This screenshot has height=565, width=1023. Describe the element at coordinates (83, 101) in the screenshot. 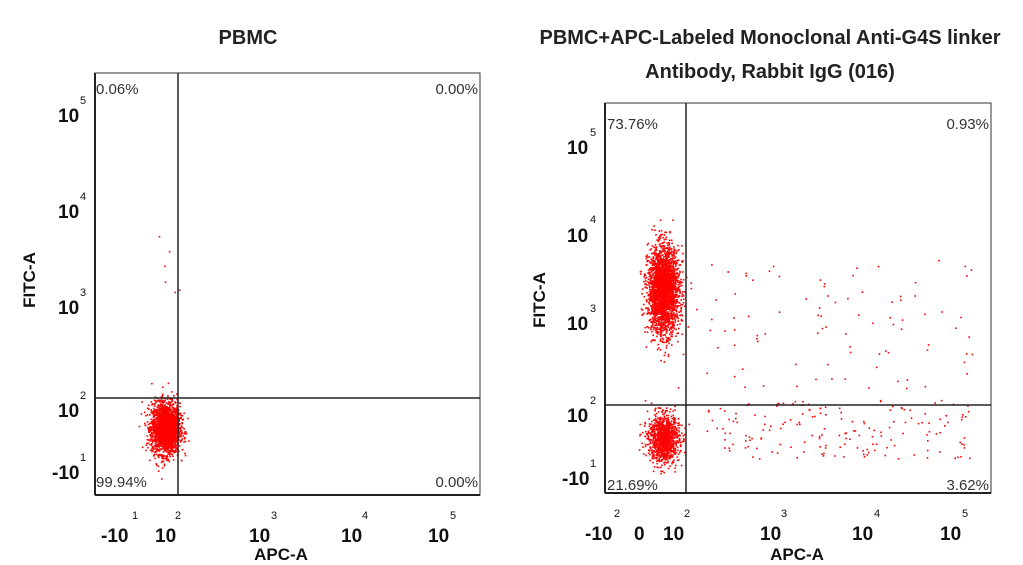

I see `left-y-tick-exponent: 5` at that location.